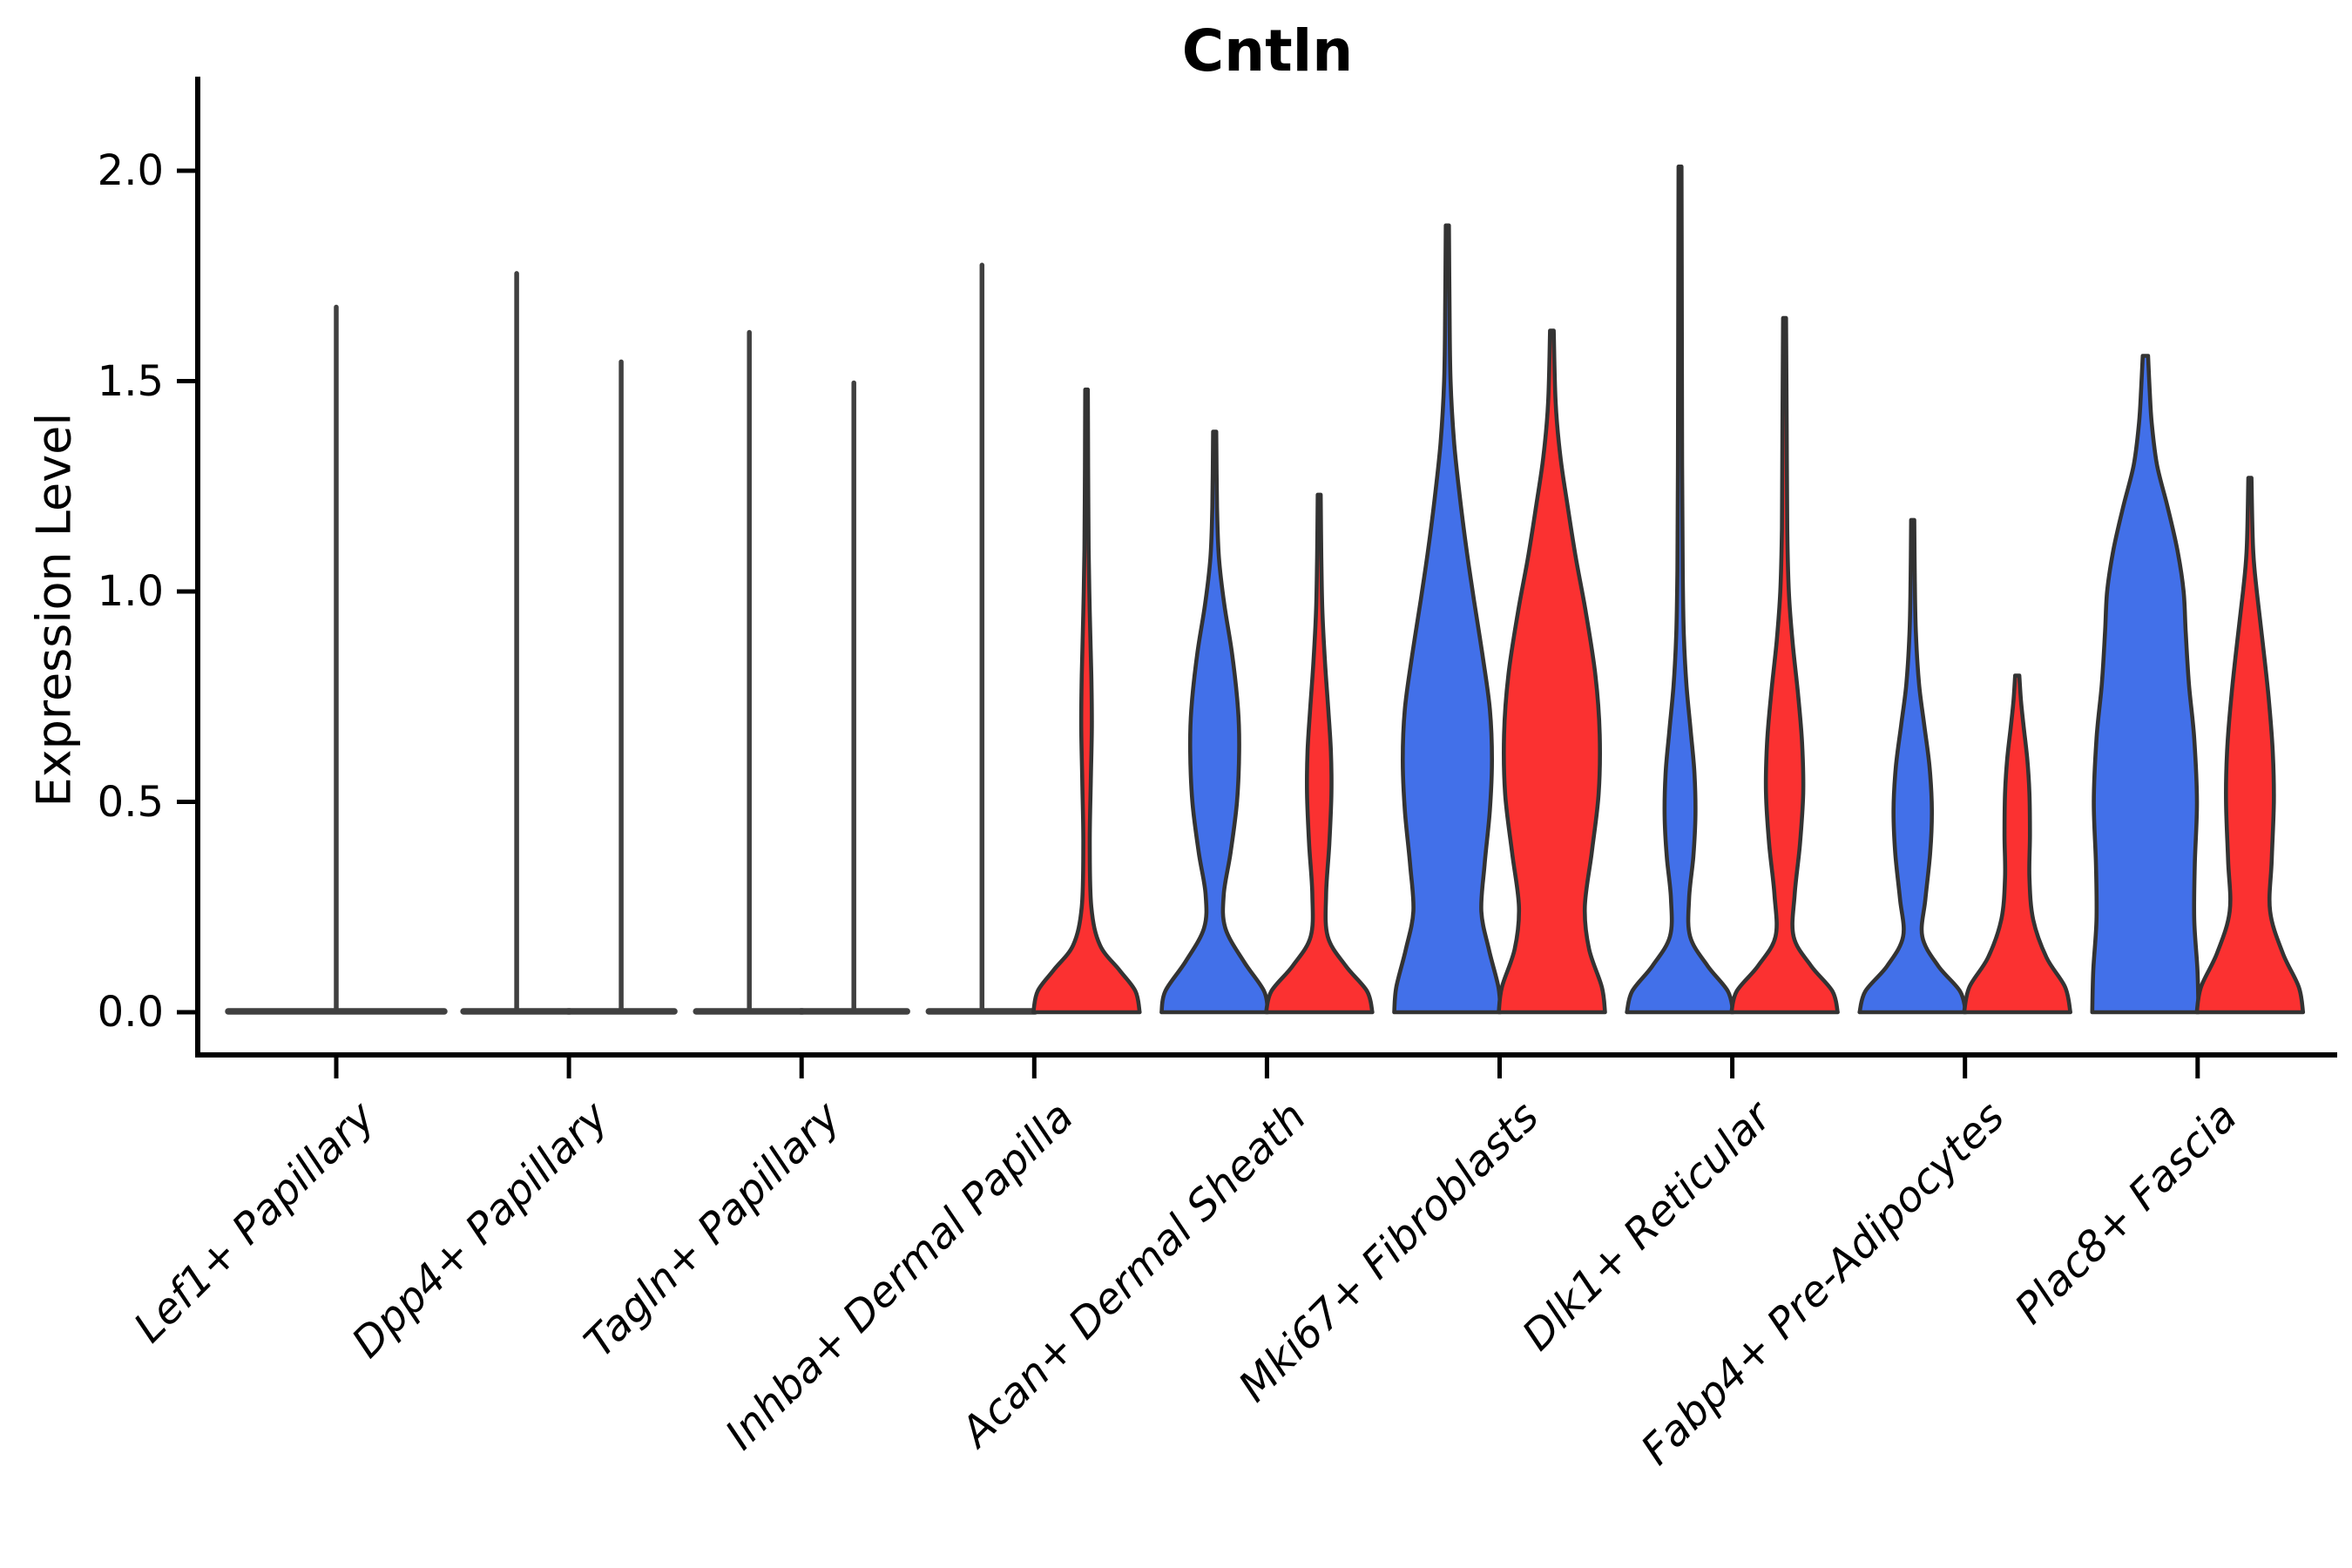  Describe the element at coordinates (1785, 665) in the screenshot. I see `violin-red-dlk1-reticular` at that location.